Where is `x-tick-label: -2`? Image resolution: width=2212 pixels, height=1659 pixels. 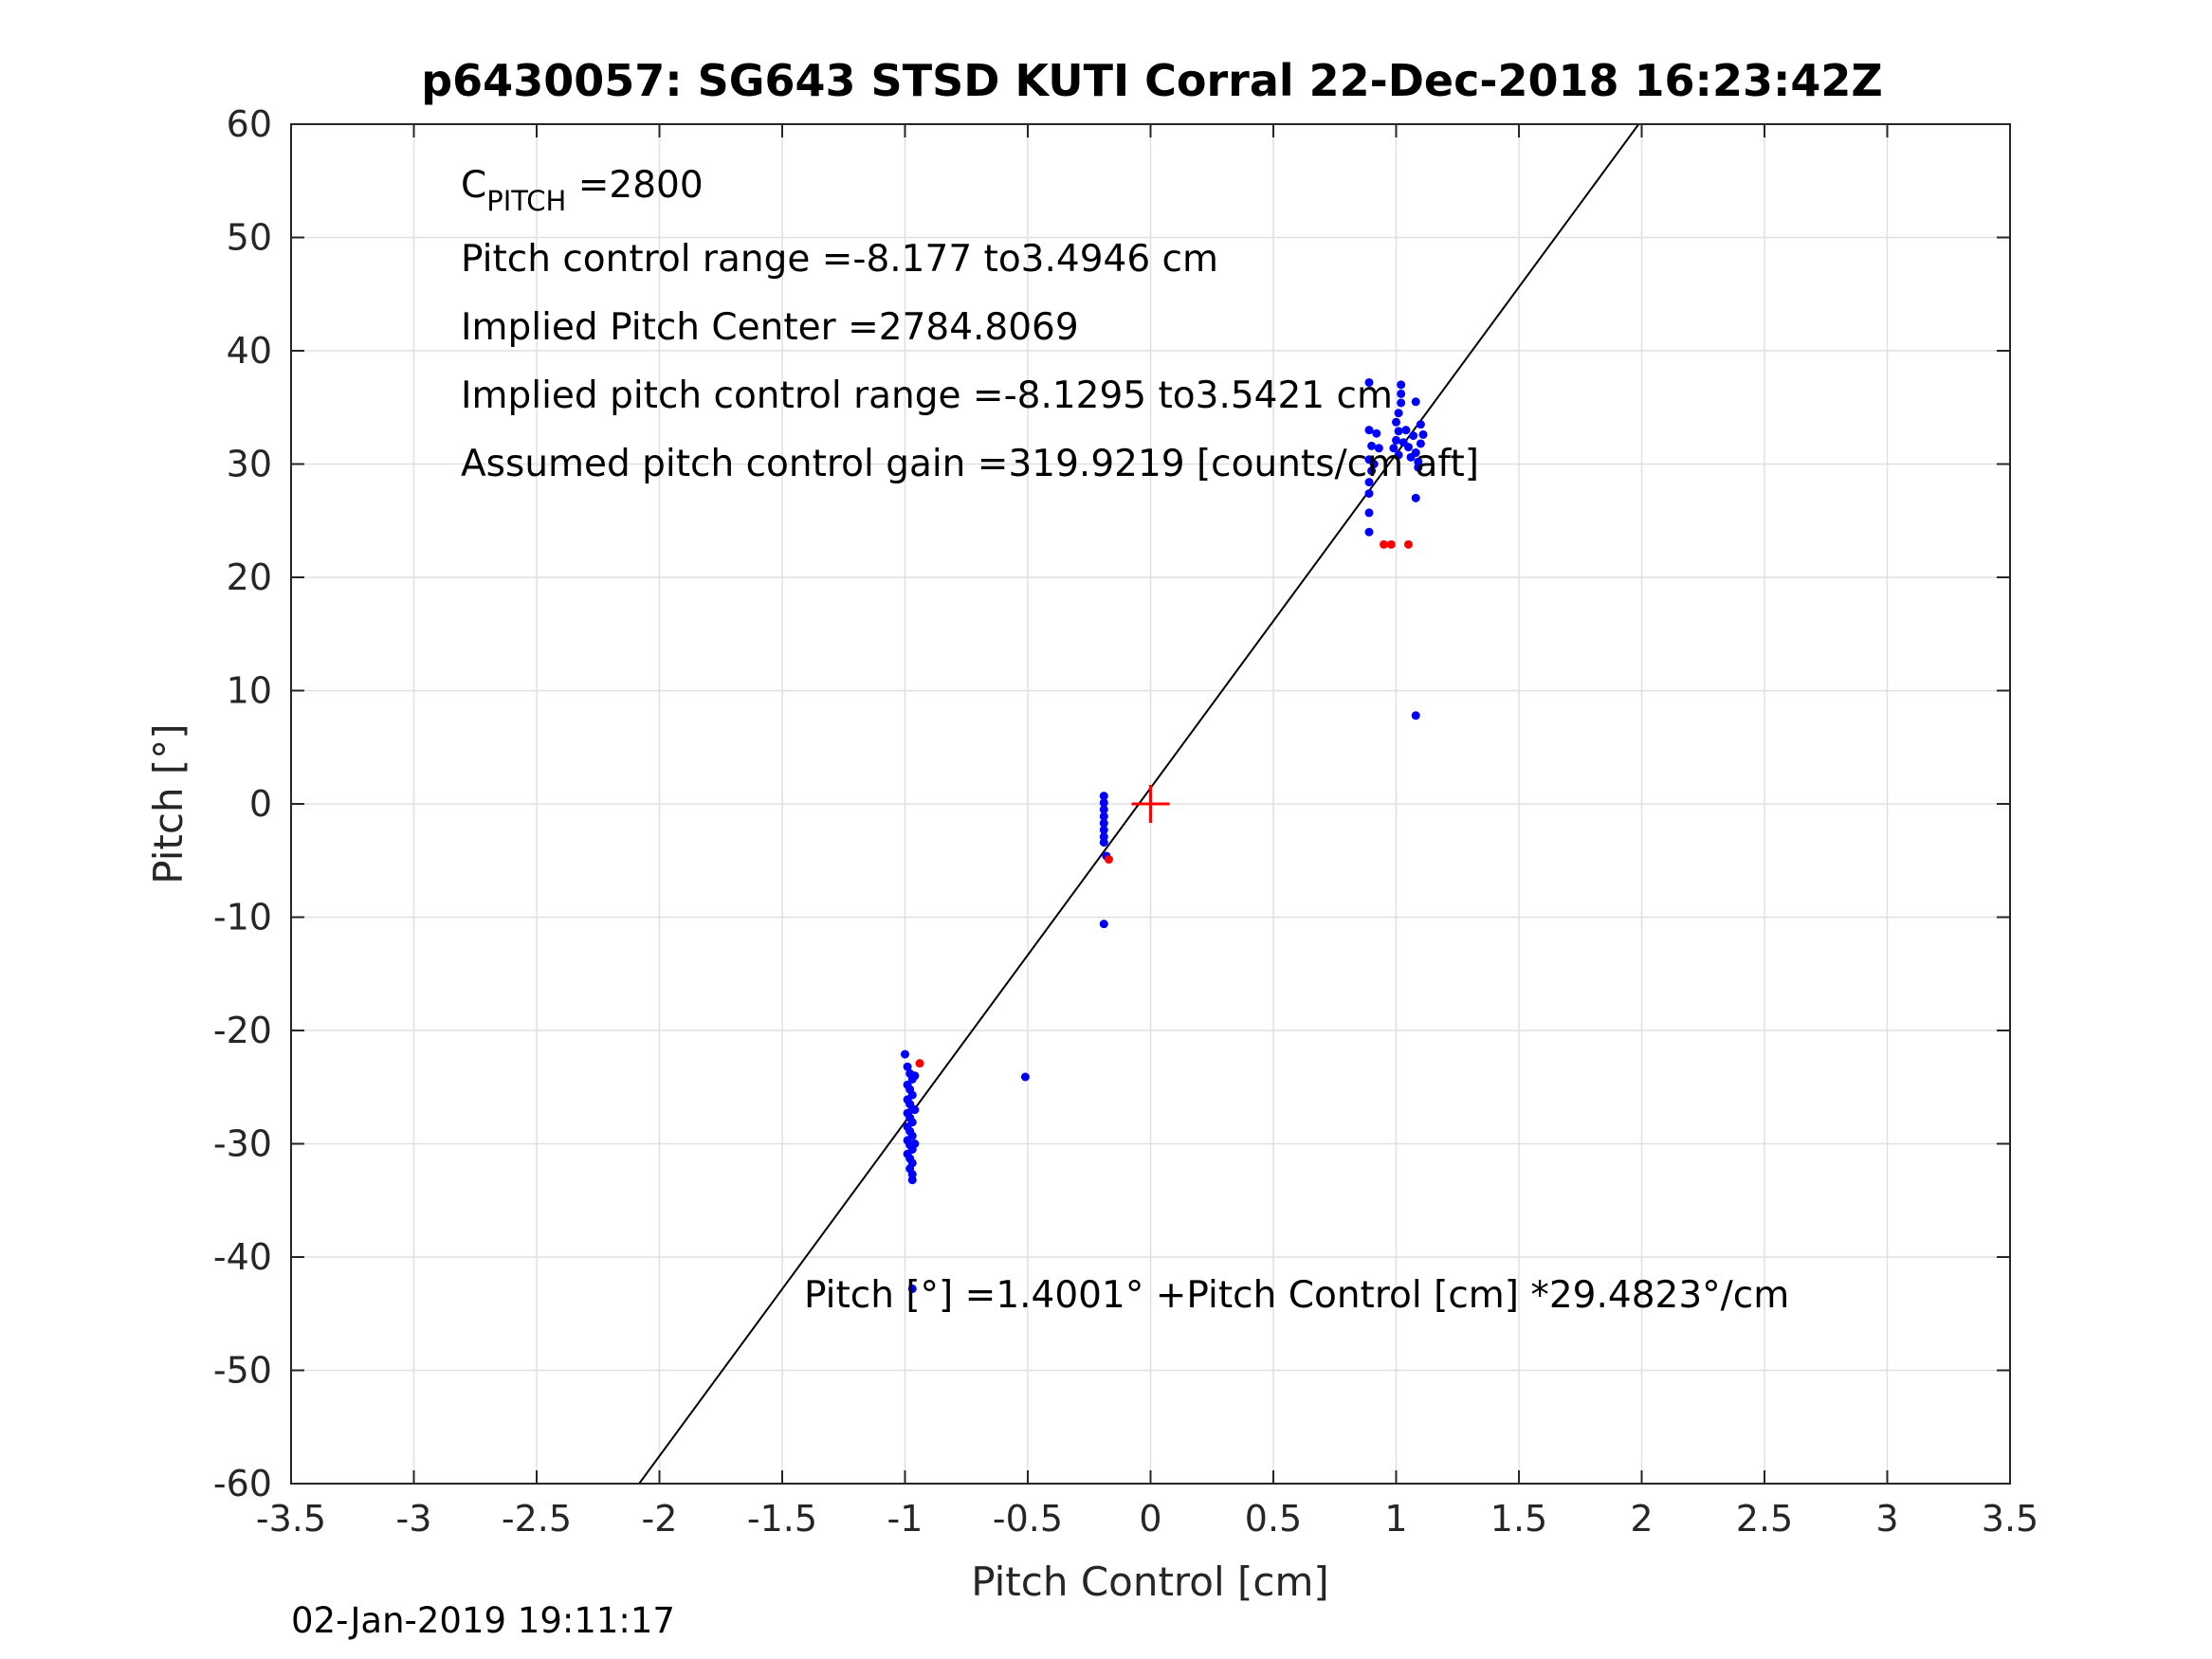 x-tick-label: -2 is located at coordinates (660, 1519).